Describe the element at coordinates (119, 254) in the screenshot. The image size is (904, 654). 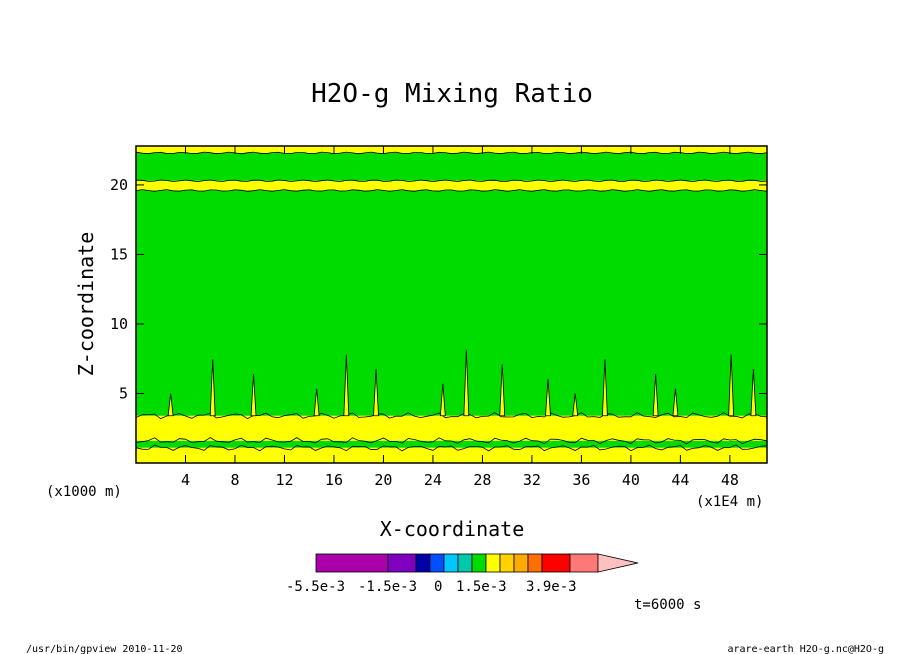
I see `y-tick-label: 15` at that location.